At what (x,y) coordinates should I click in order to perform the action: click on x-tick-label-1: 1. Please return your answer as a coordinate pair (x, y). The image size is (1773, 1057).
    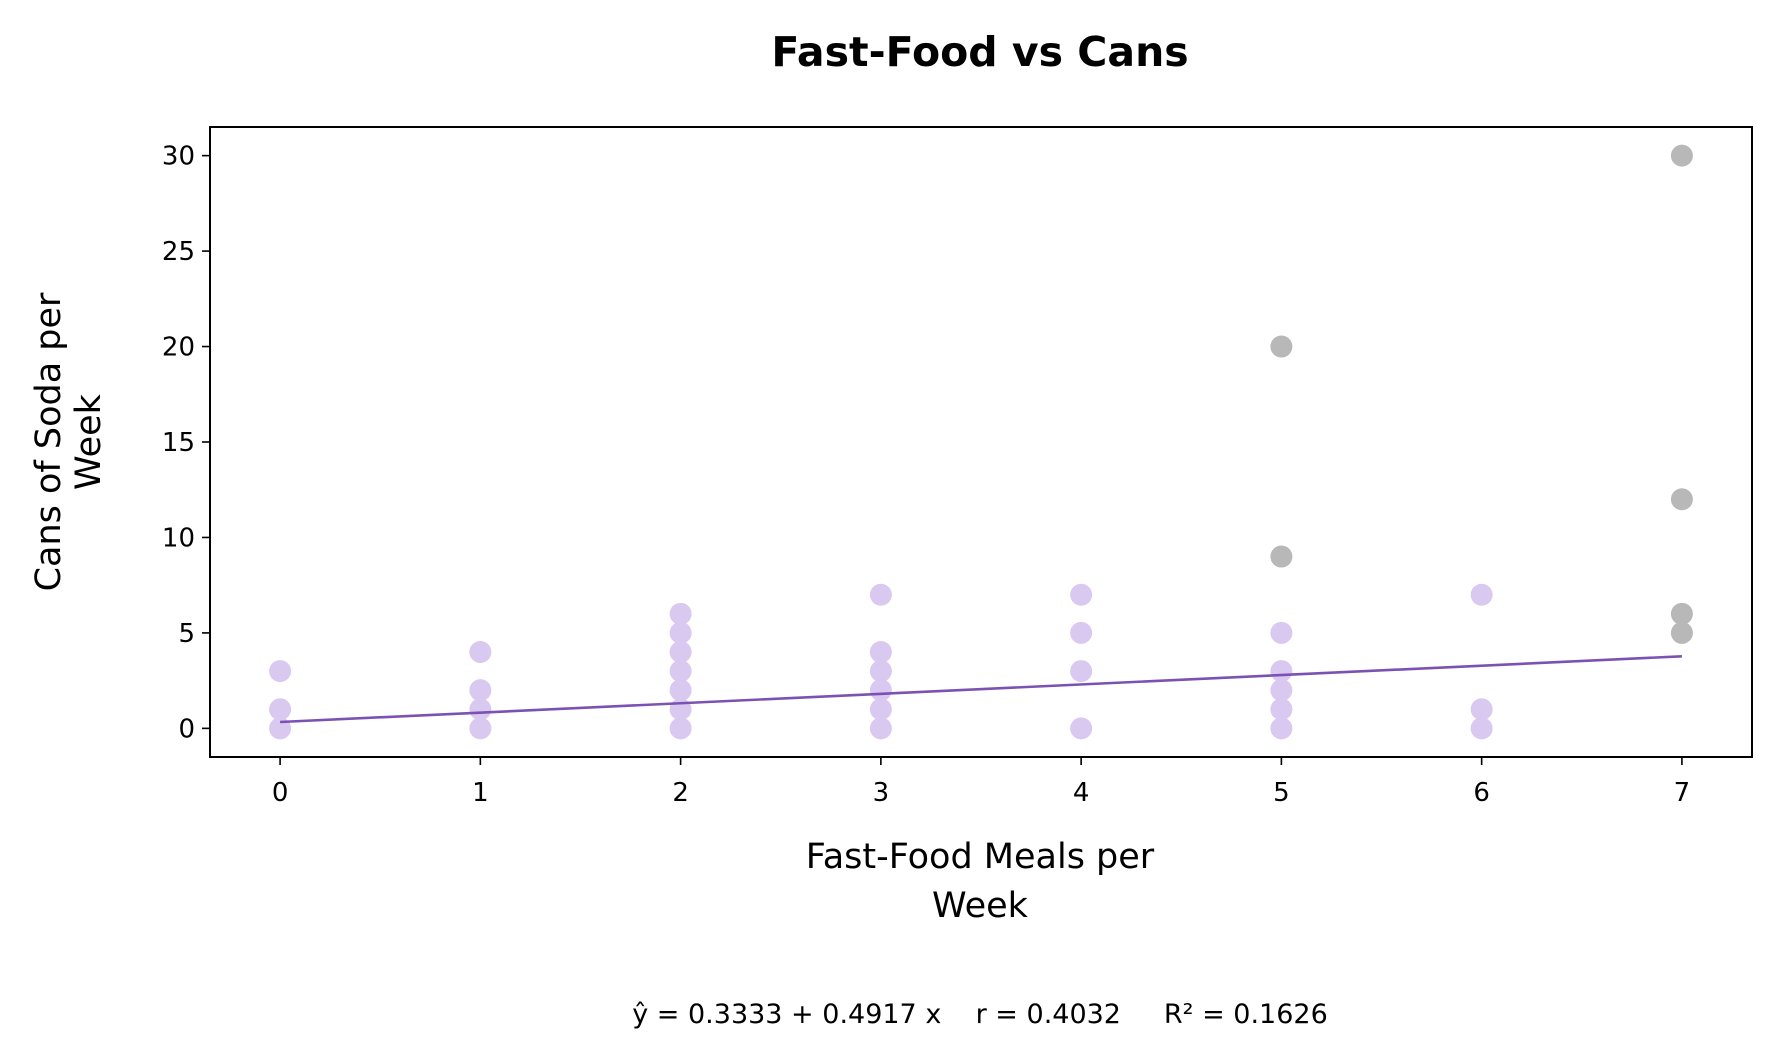
    Looking at the image, I should click on (480, 793).